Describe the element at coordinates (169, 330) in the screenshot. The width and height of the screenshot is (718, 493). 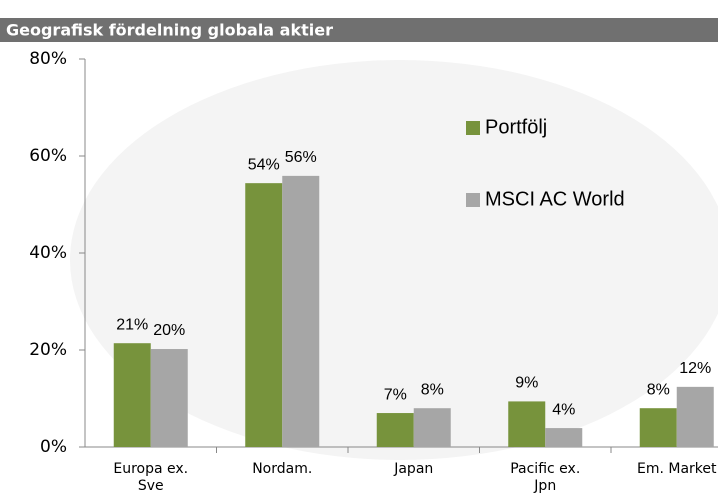
I see `data-label: 20%` at that location.